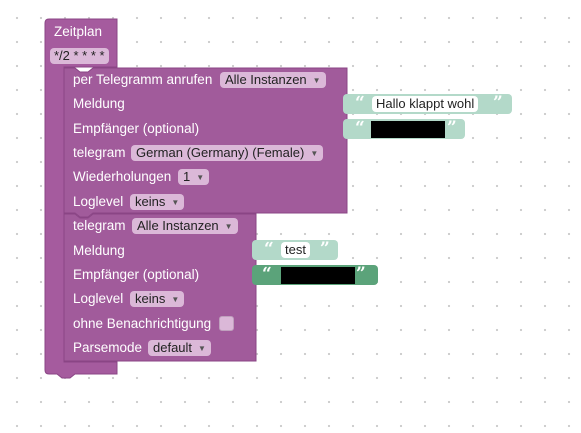 This screenshot has width=581, height=433. I want to click on loglevel-value-1: keins, so click(150, 201).